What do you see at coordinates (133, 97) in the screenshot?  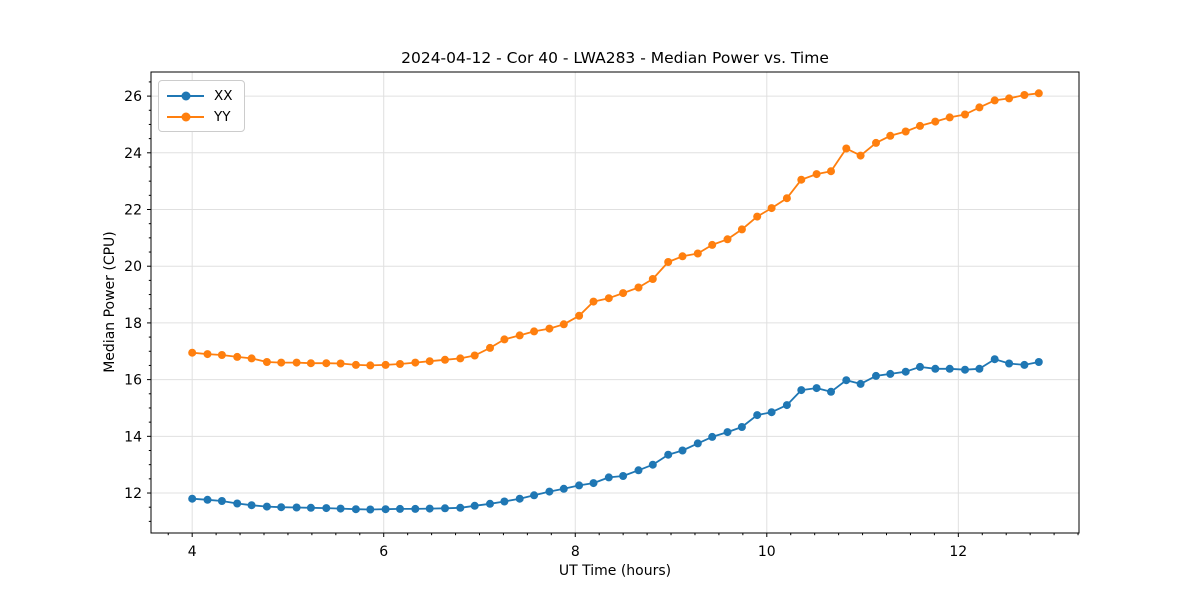 I see `y-tick-label: 26` at bounding box center [133, 97].